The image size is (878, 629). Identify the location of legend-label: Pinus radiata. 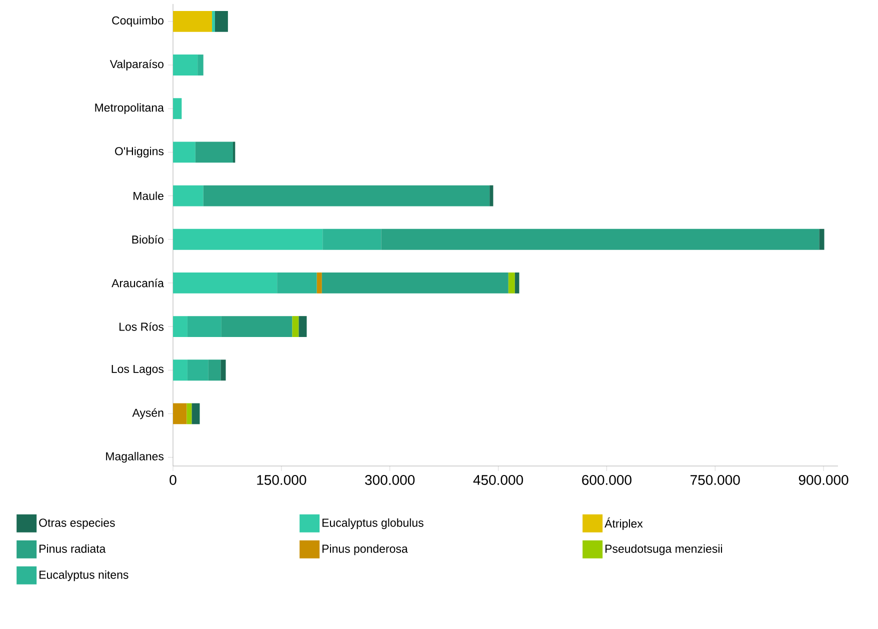
(73, 548).